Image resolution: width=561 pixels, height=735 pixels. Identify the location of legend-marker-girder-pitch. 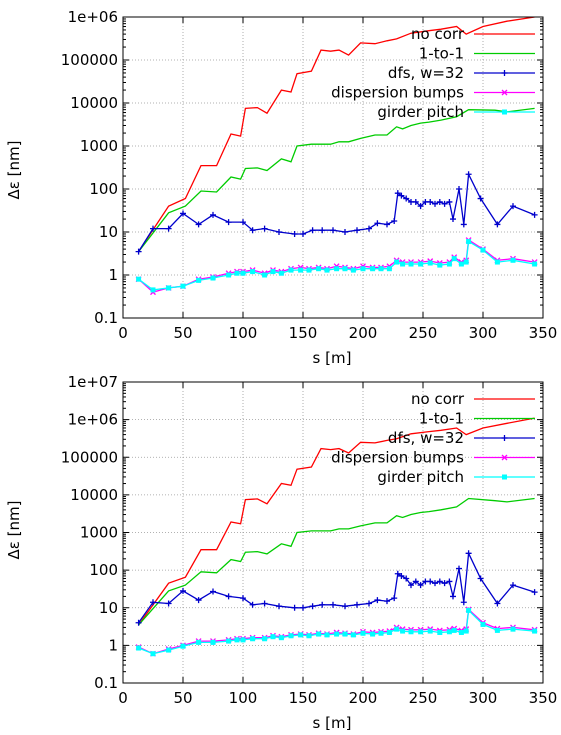
(504, 477).